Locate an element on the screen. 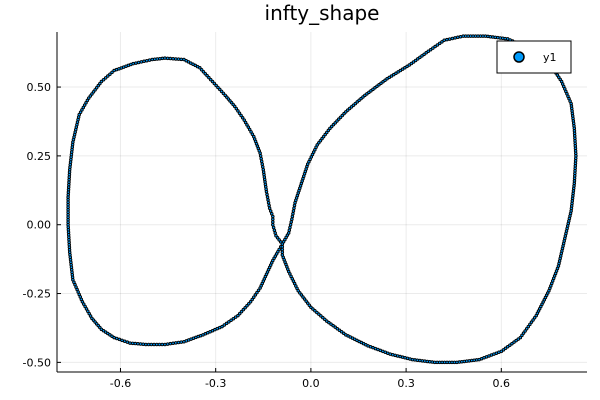 This screenshot has height=400, width=600. legend: y1 is located at coordinates (534, 57).